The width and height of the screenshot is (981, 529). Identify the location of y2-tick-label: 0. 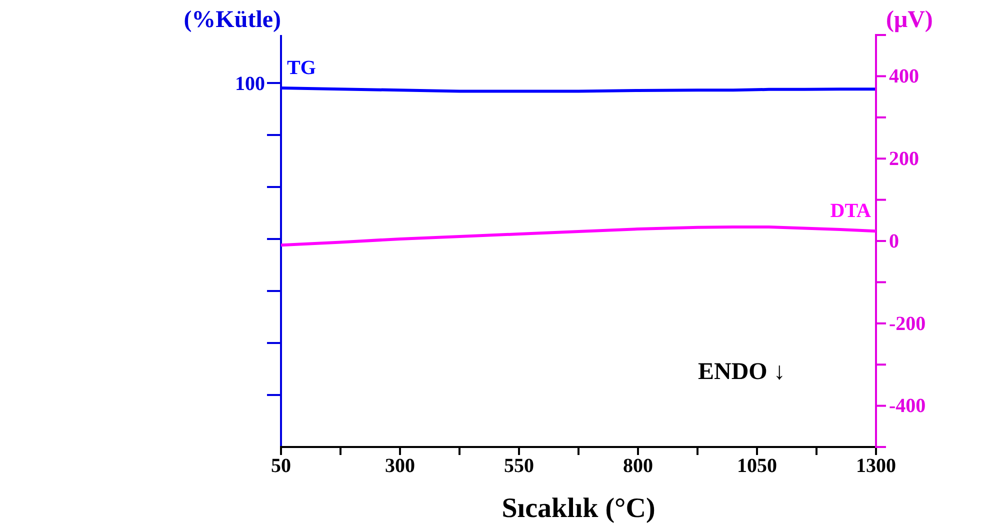
(894, 241).